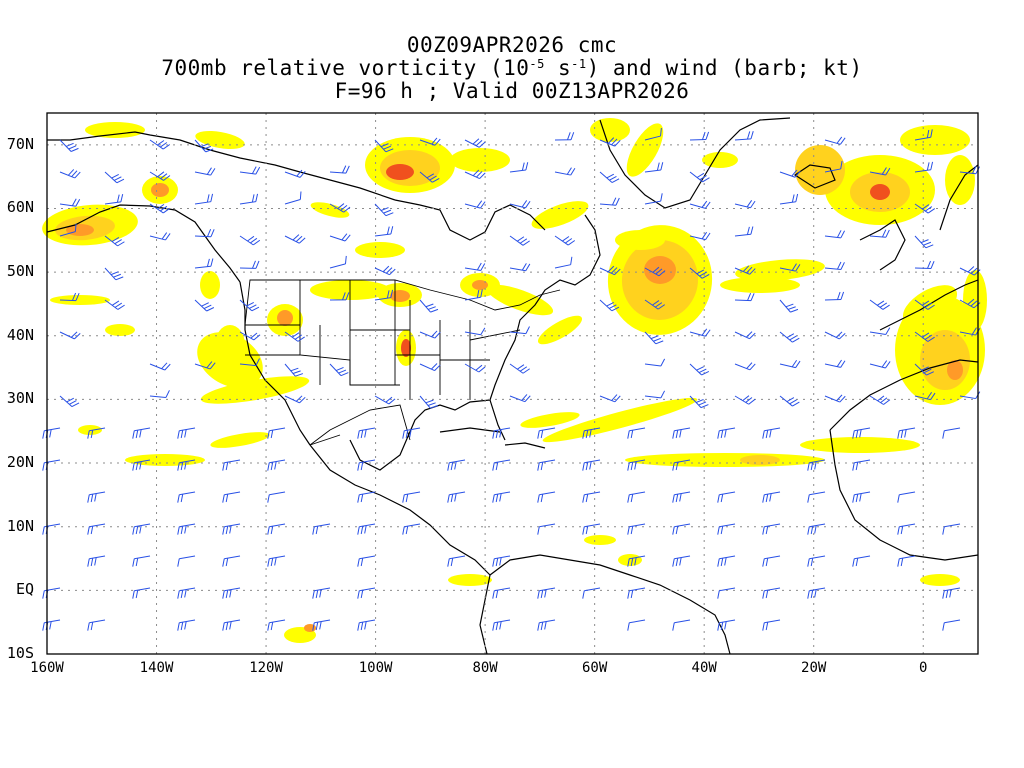 The height and width of the screenshot is (768, 1024). I want to click on latitude-label: 20N, so click(20, 462).